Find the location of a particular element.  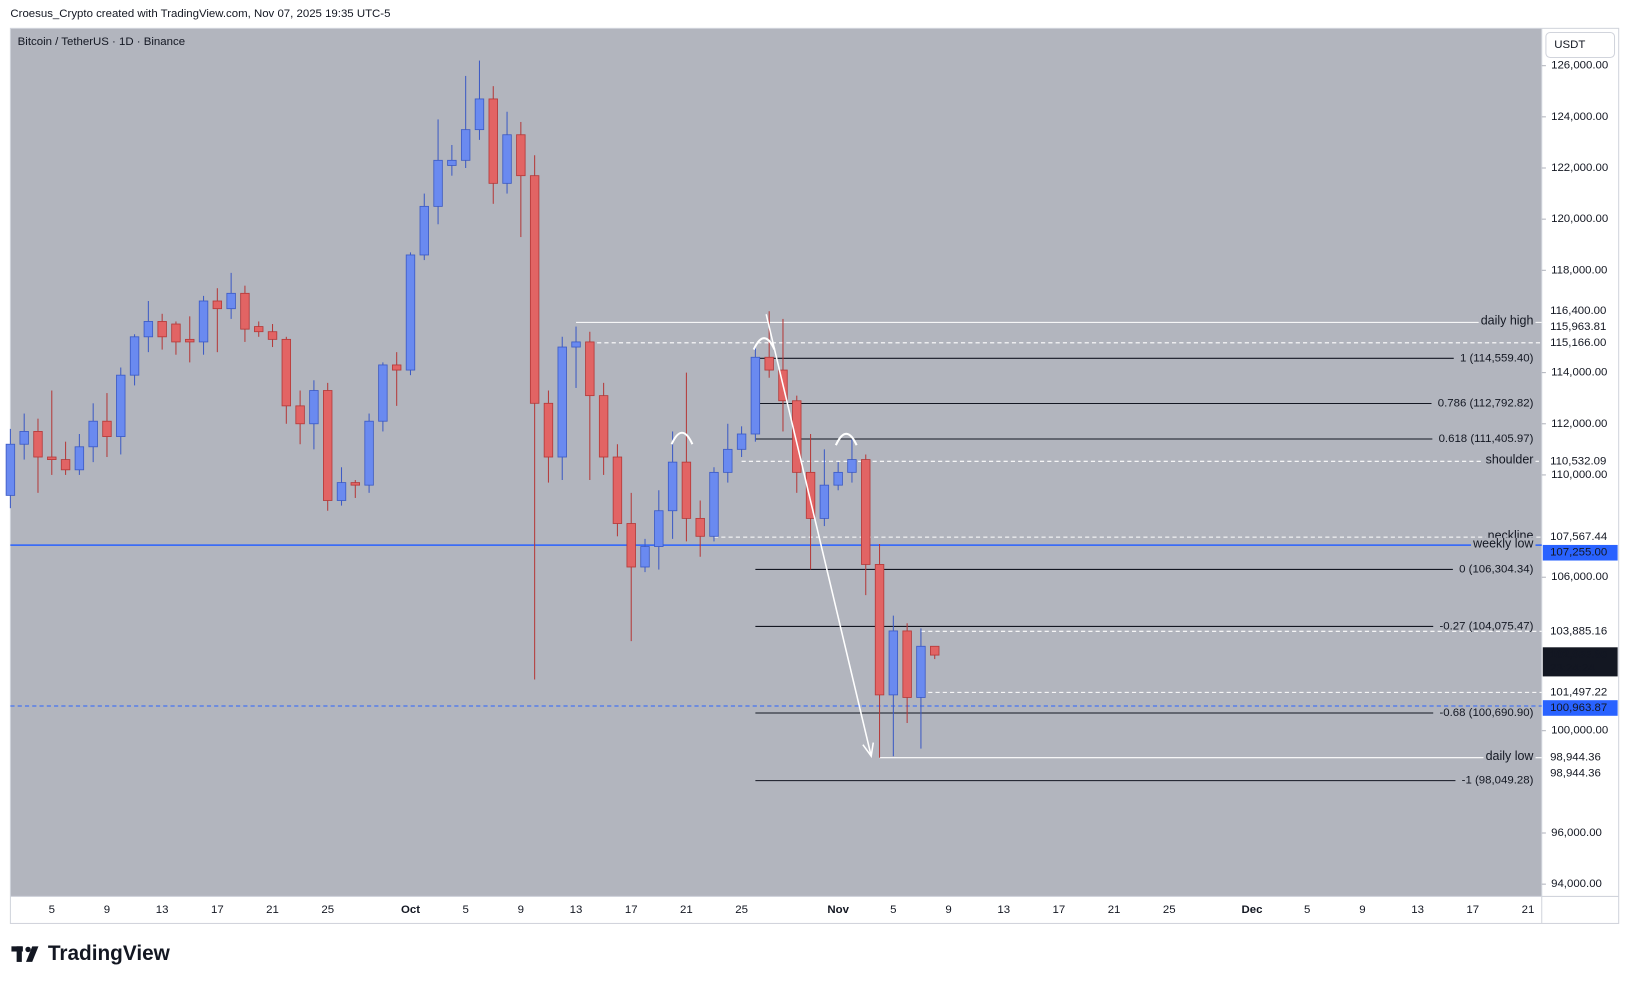

price-tag-label: 110,532.09 is located at coordinates (1578, 461).